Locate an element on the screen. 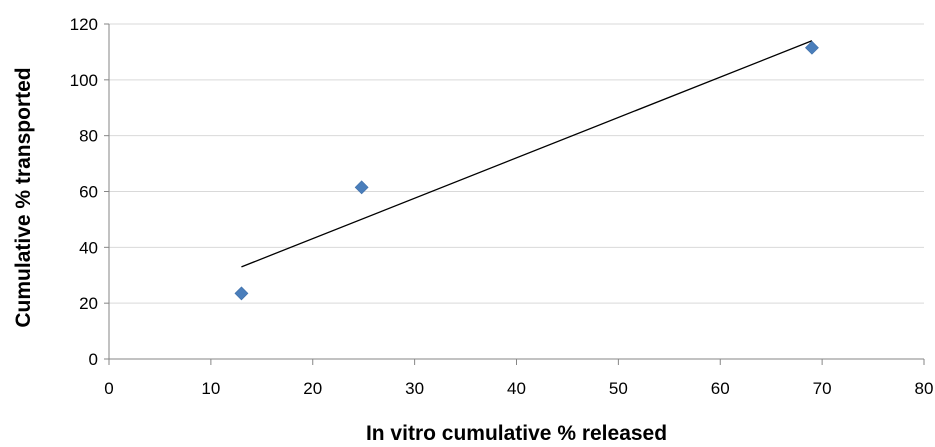 This screenshot has width=935, height=447. x-tick-label: 40 is located at coordinates (516, 388).